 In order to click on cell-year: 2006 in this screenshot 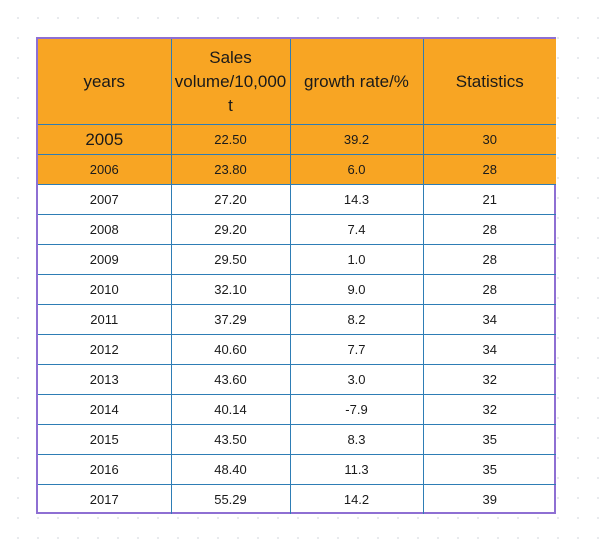, I will do `click(105, 169)`.